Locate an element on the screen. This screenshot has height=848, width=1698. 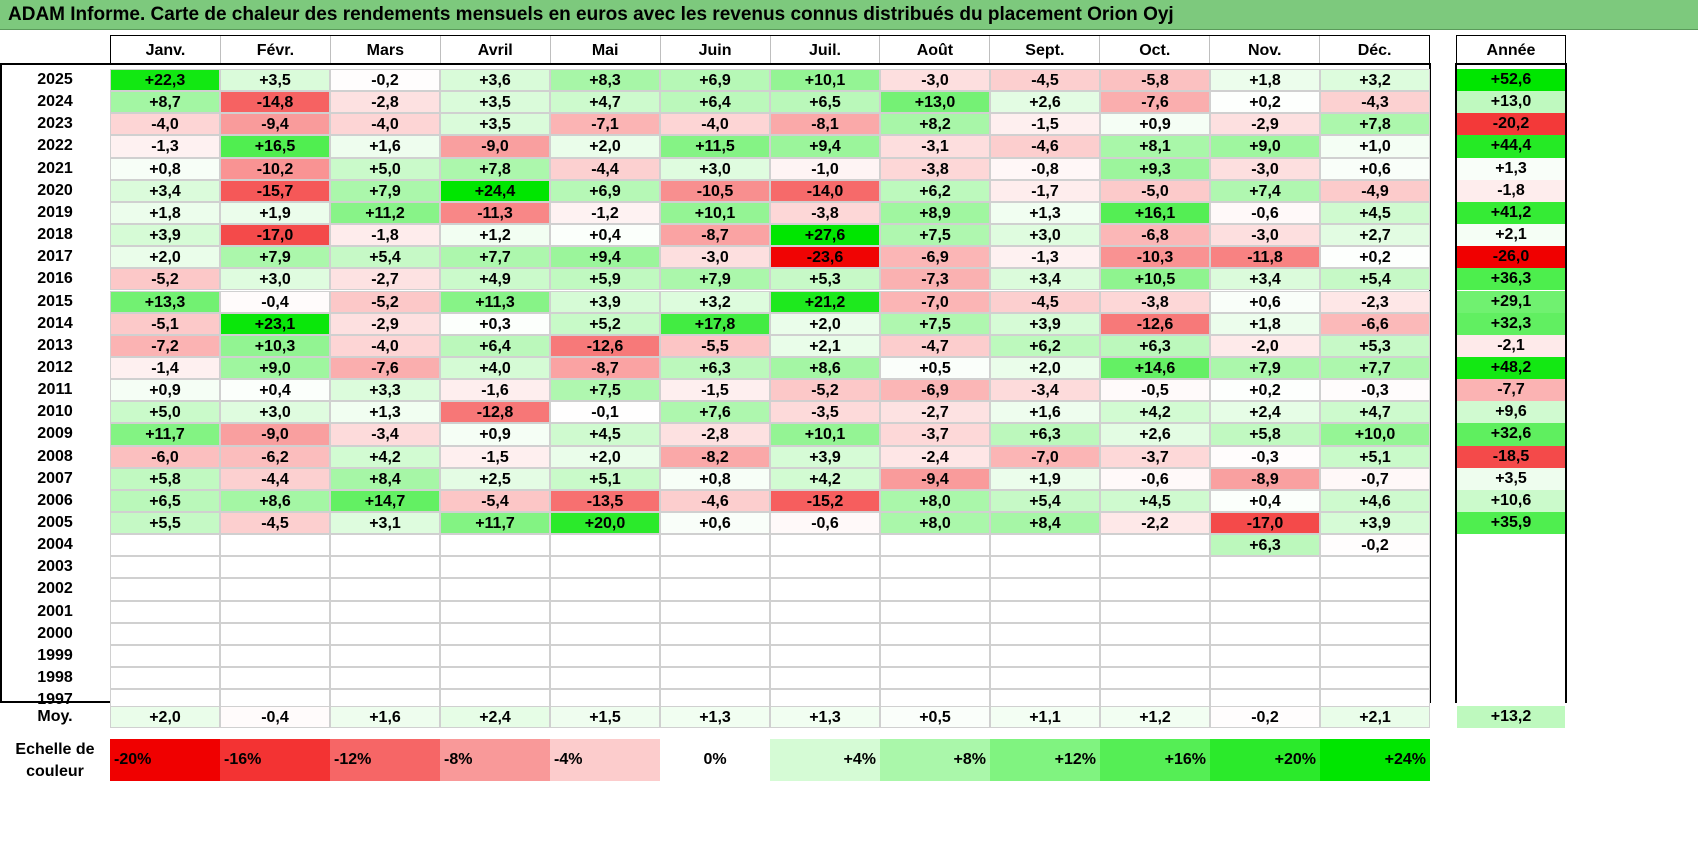
heatmap-cell: -3,4 is located at coordinates (1045, 390).